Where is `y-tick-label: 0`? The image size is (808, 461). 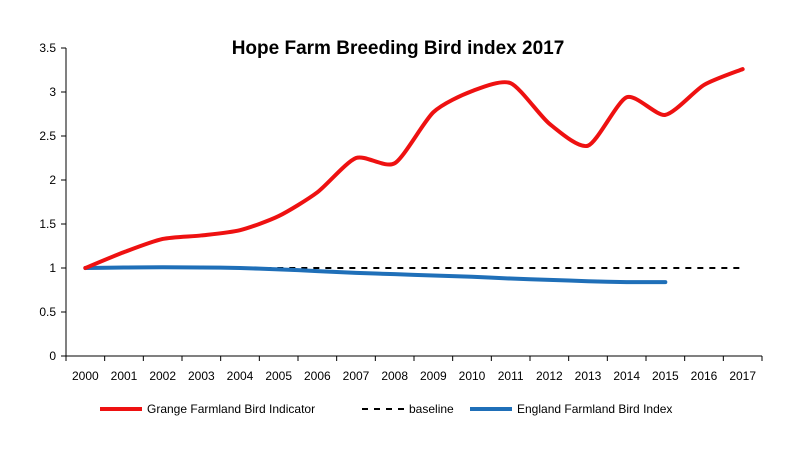 y-tick-label: 0 is located at coordinates (52, 356).